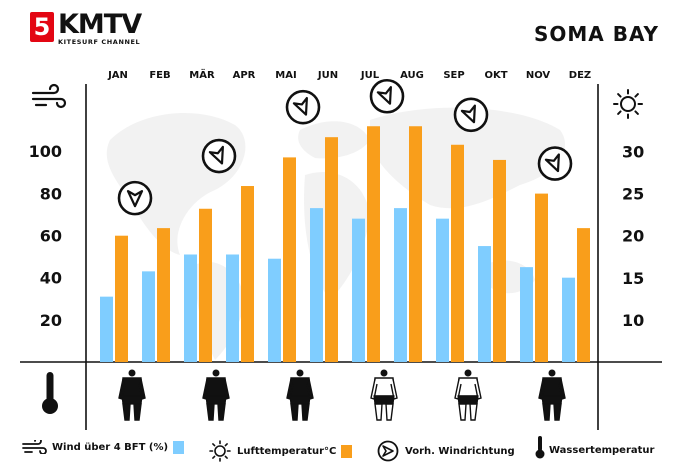  What do you see at coordinates (110, 447) in the screenshot?
I see `legend-wind-label: Wind über 4 BFT (%)` at bounding box center [110, 447].